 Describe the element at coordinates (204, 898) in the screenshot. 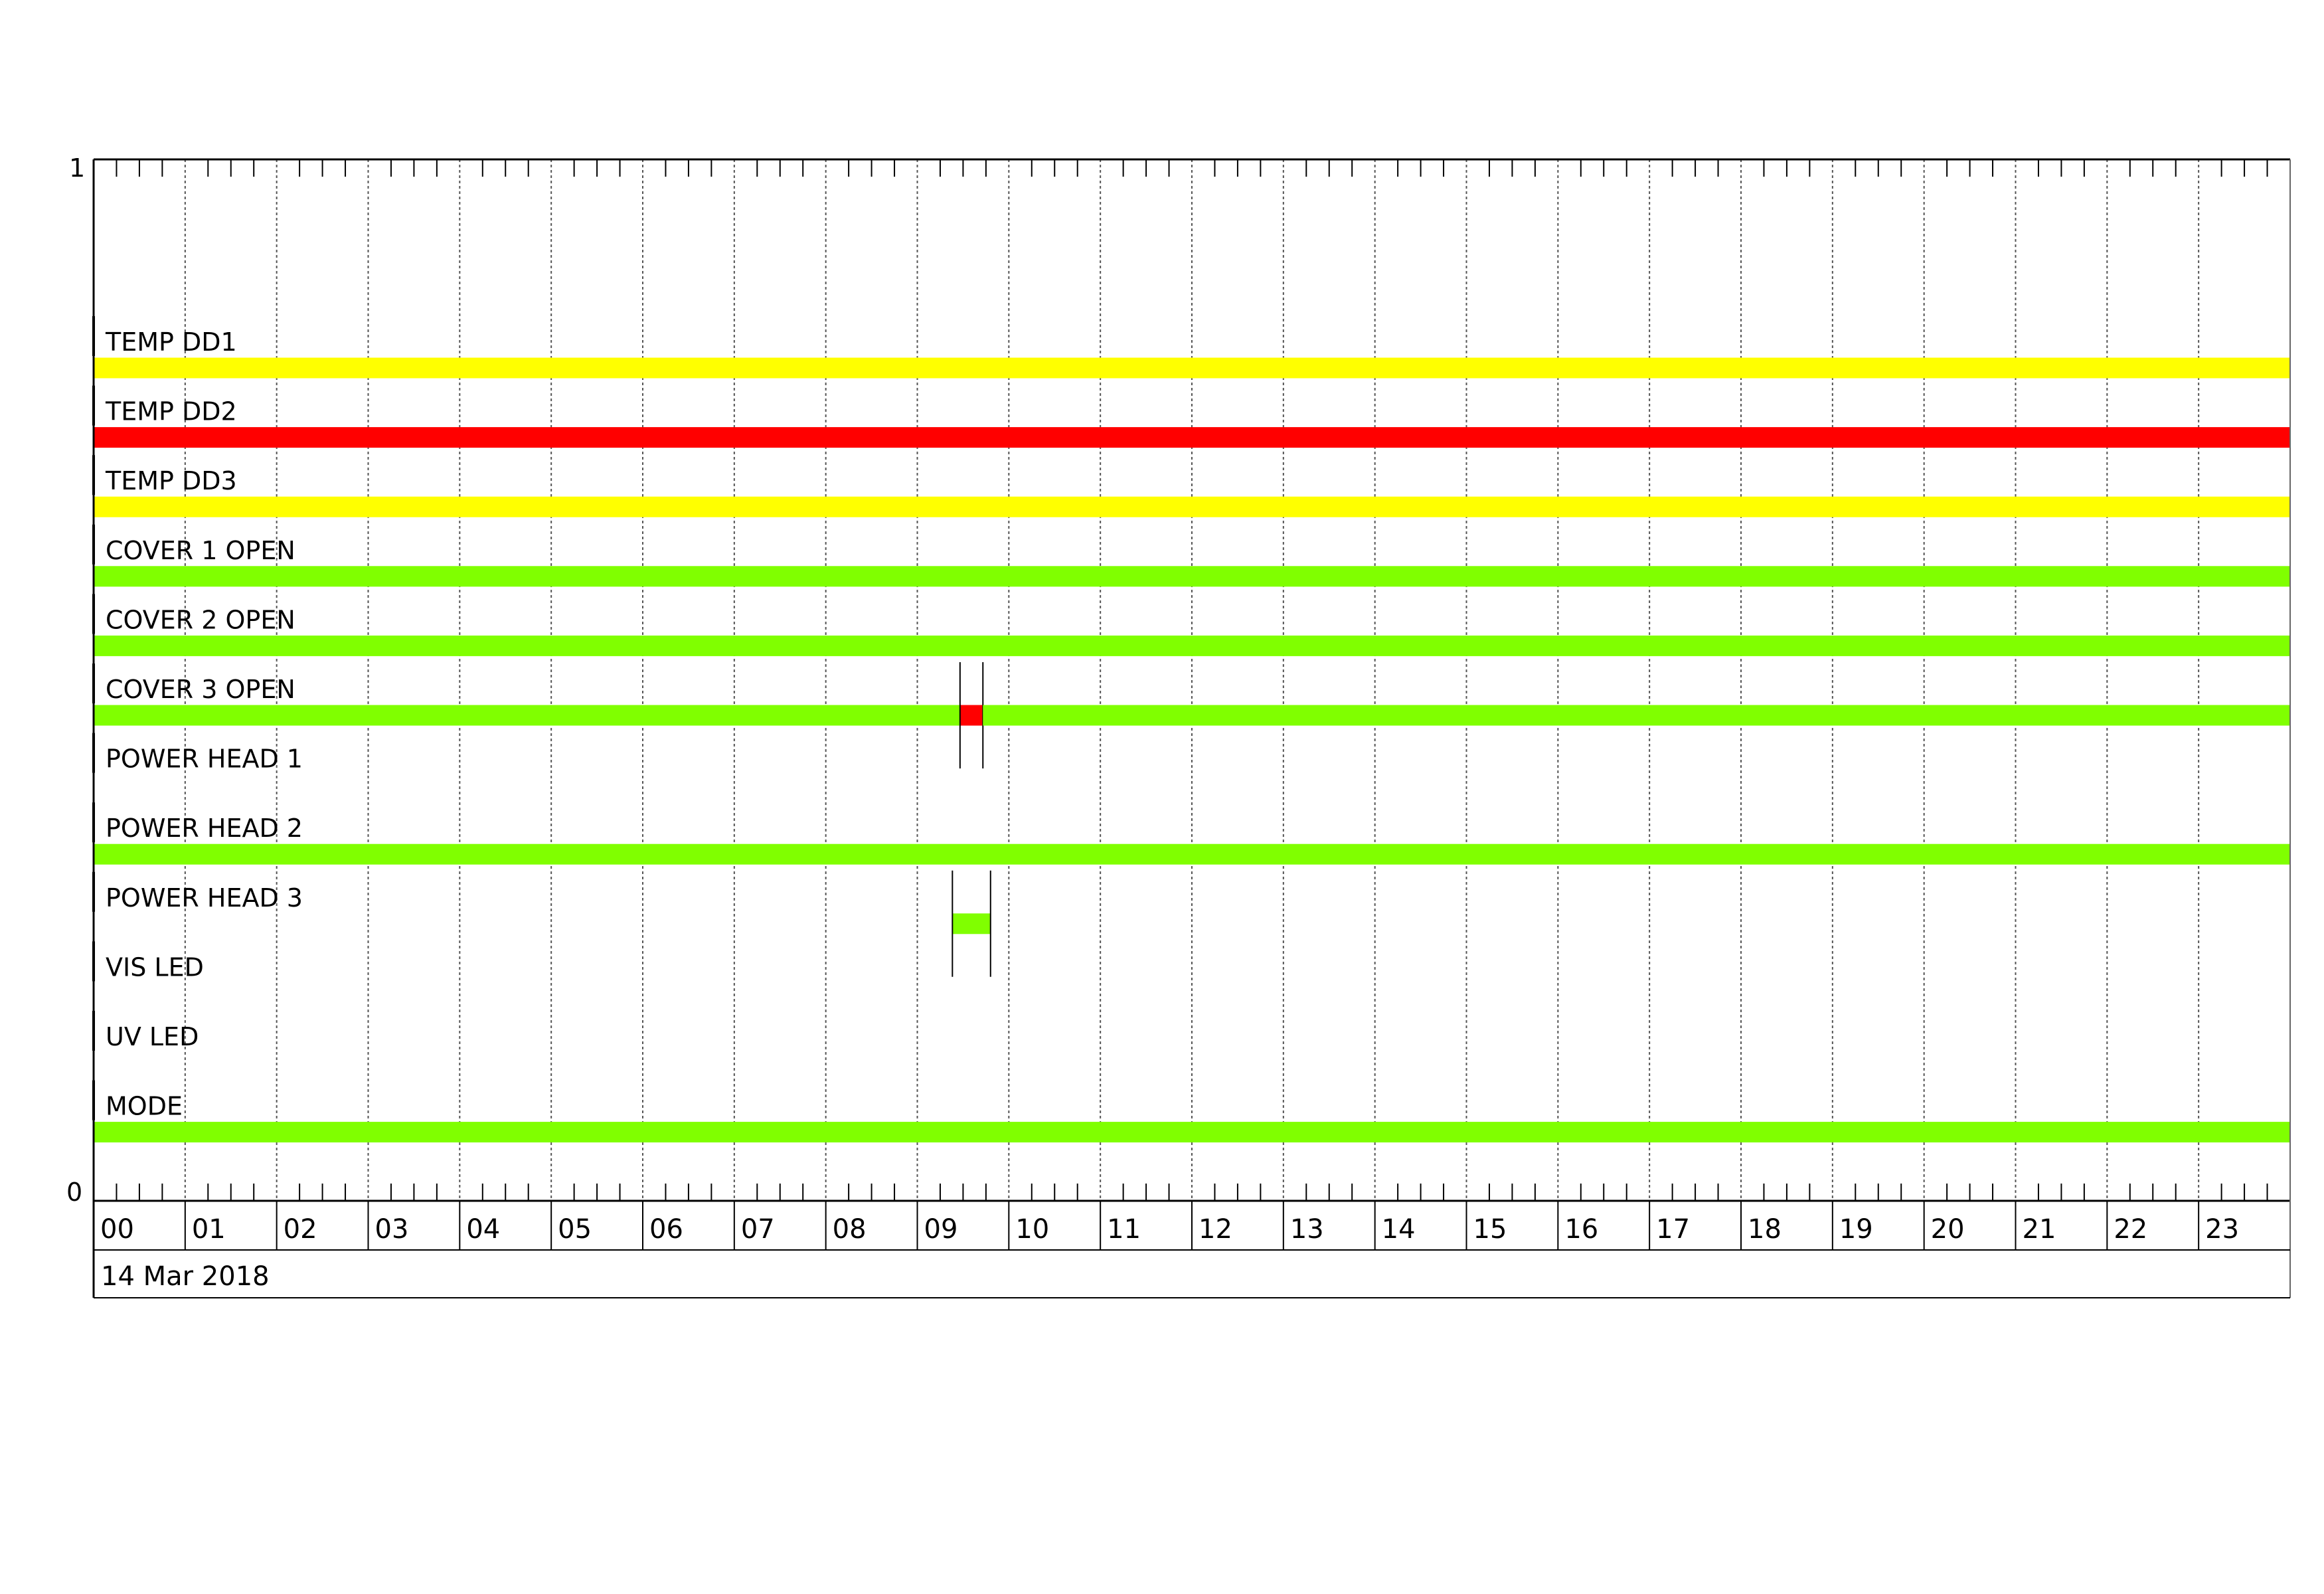

I see `row-label: POWER HEAD 3` at that location.